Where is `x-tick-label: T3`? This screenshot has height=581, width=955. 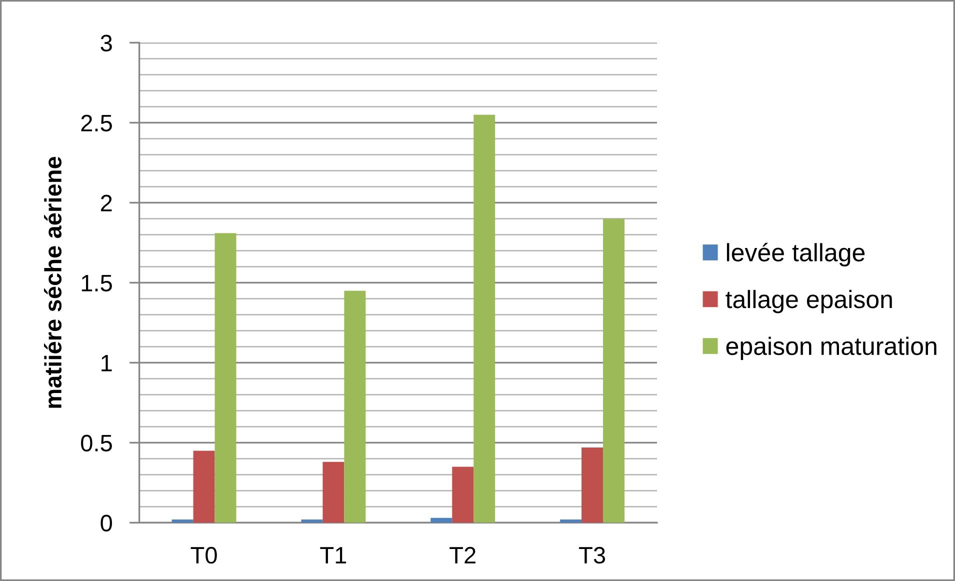
x-tick-label: T3 is located at coordinates (592, 555).